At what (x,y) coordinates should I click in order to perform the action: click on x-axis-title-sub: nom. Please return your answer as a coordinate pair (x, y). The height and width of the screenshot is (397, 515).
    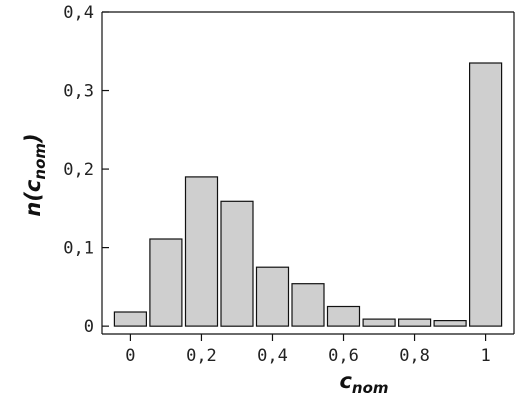
    Looking at the image, I should click on (370, 388).